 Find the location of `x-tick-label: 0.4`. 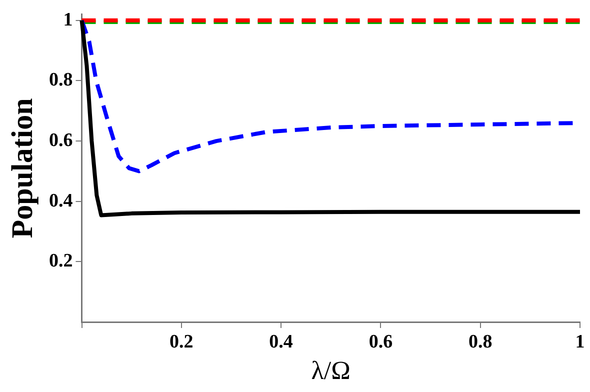

x-tick-label: 0.4 is located at coordinates (281, 341).